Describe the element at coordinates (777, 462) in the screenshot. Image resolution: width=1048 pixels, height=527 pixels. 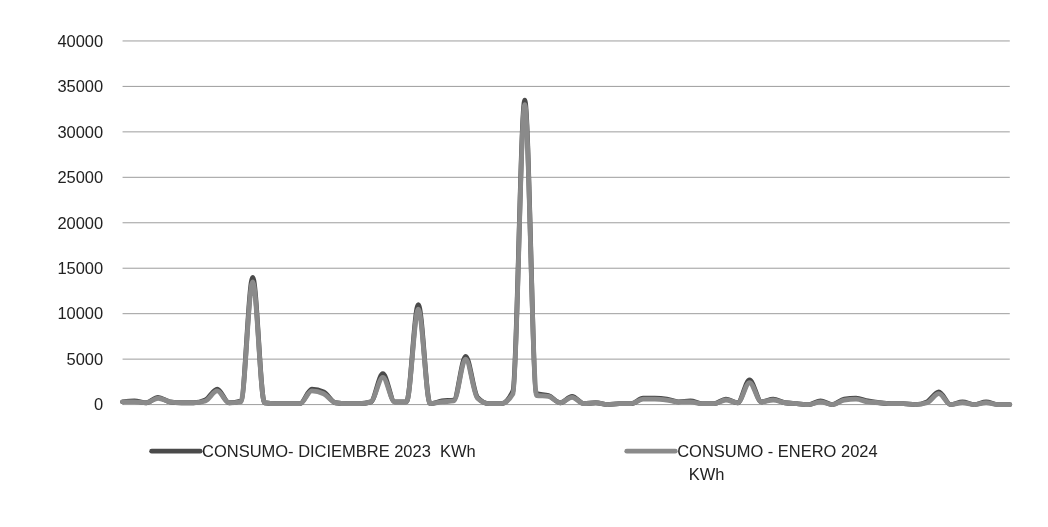
I see `legend-label: CONSUMO - ENERO 2024 KWh` at that location.